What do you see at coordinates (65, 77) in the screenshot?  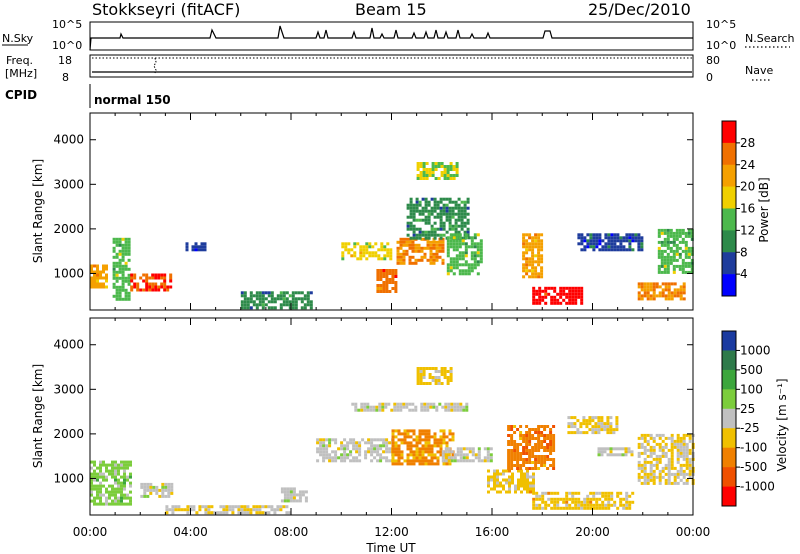 I see `freq-tick-bottom: 8` at bounding box center [65, 77].